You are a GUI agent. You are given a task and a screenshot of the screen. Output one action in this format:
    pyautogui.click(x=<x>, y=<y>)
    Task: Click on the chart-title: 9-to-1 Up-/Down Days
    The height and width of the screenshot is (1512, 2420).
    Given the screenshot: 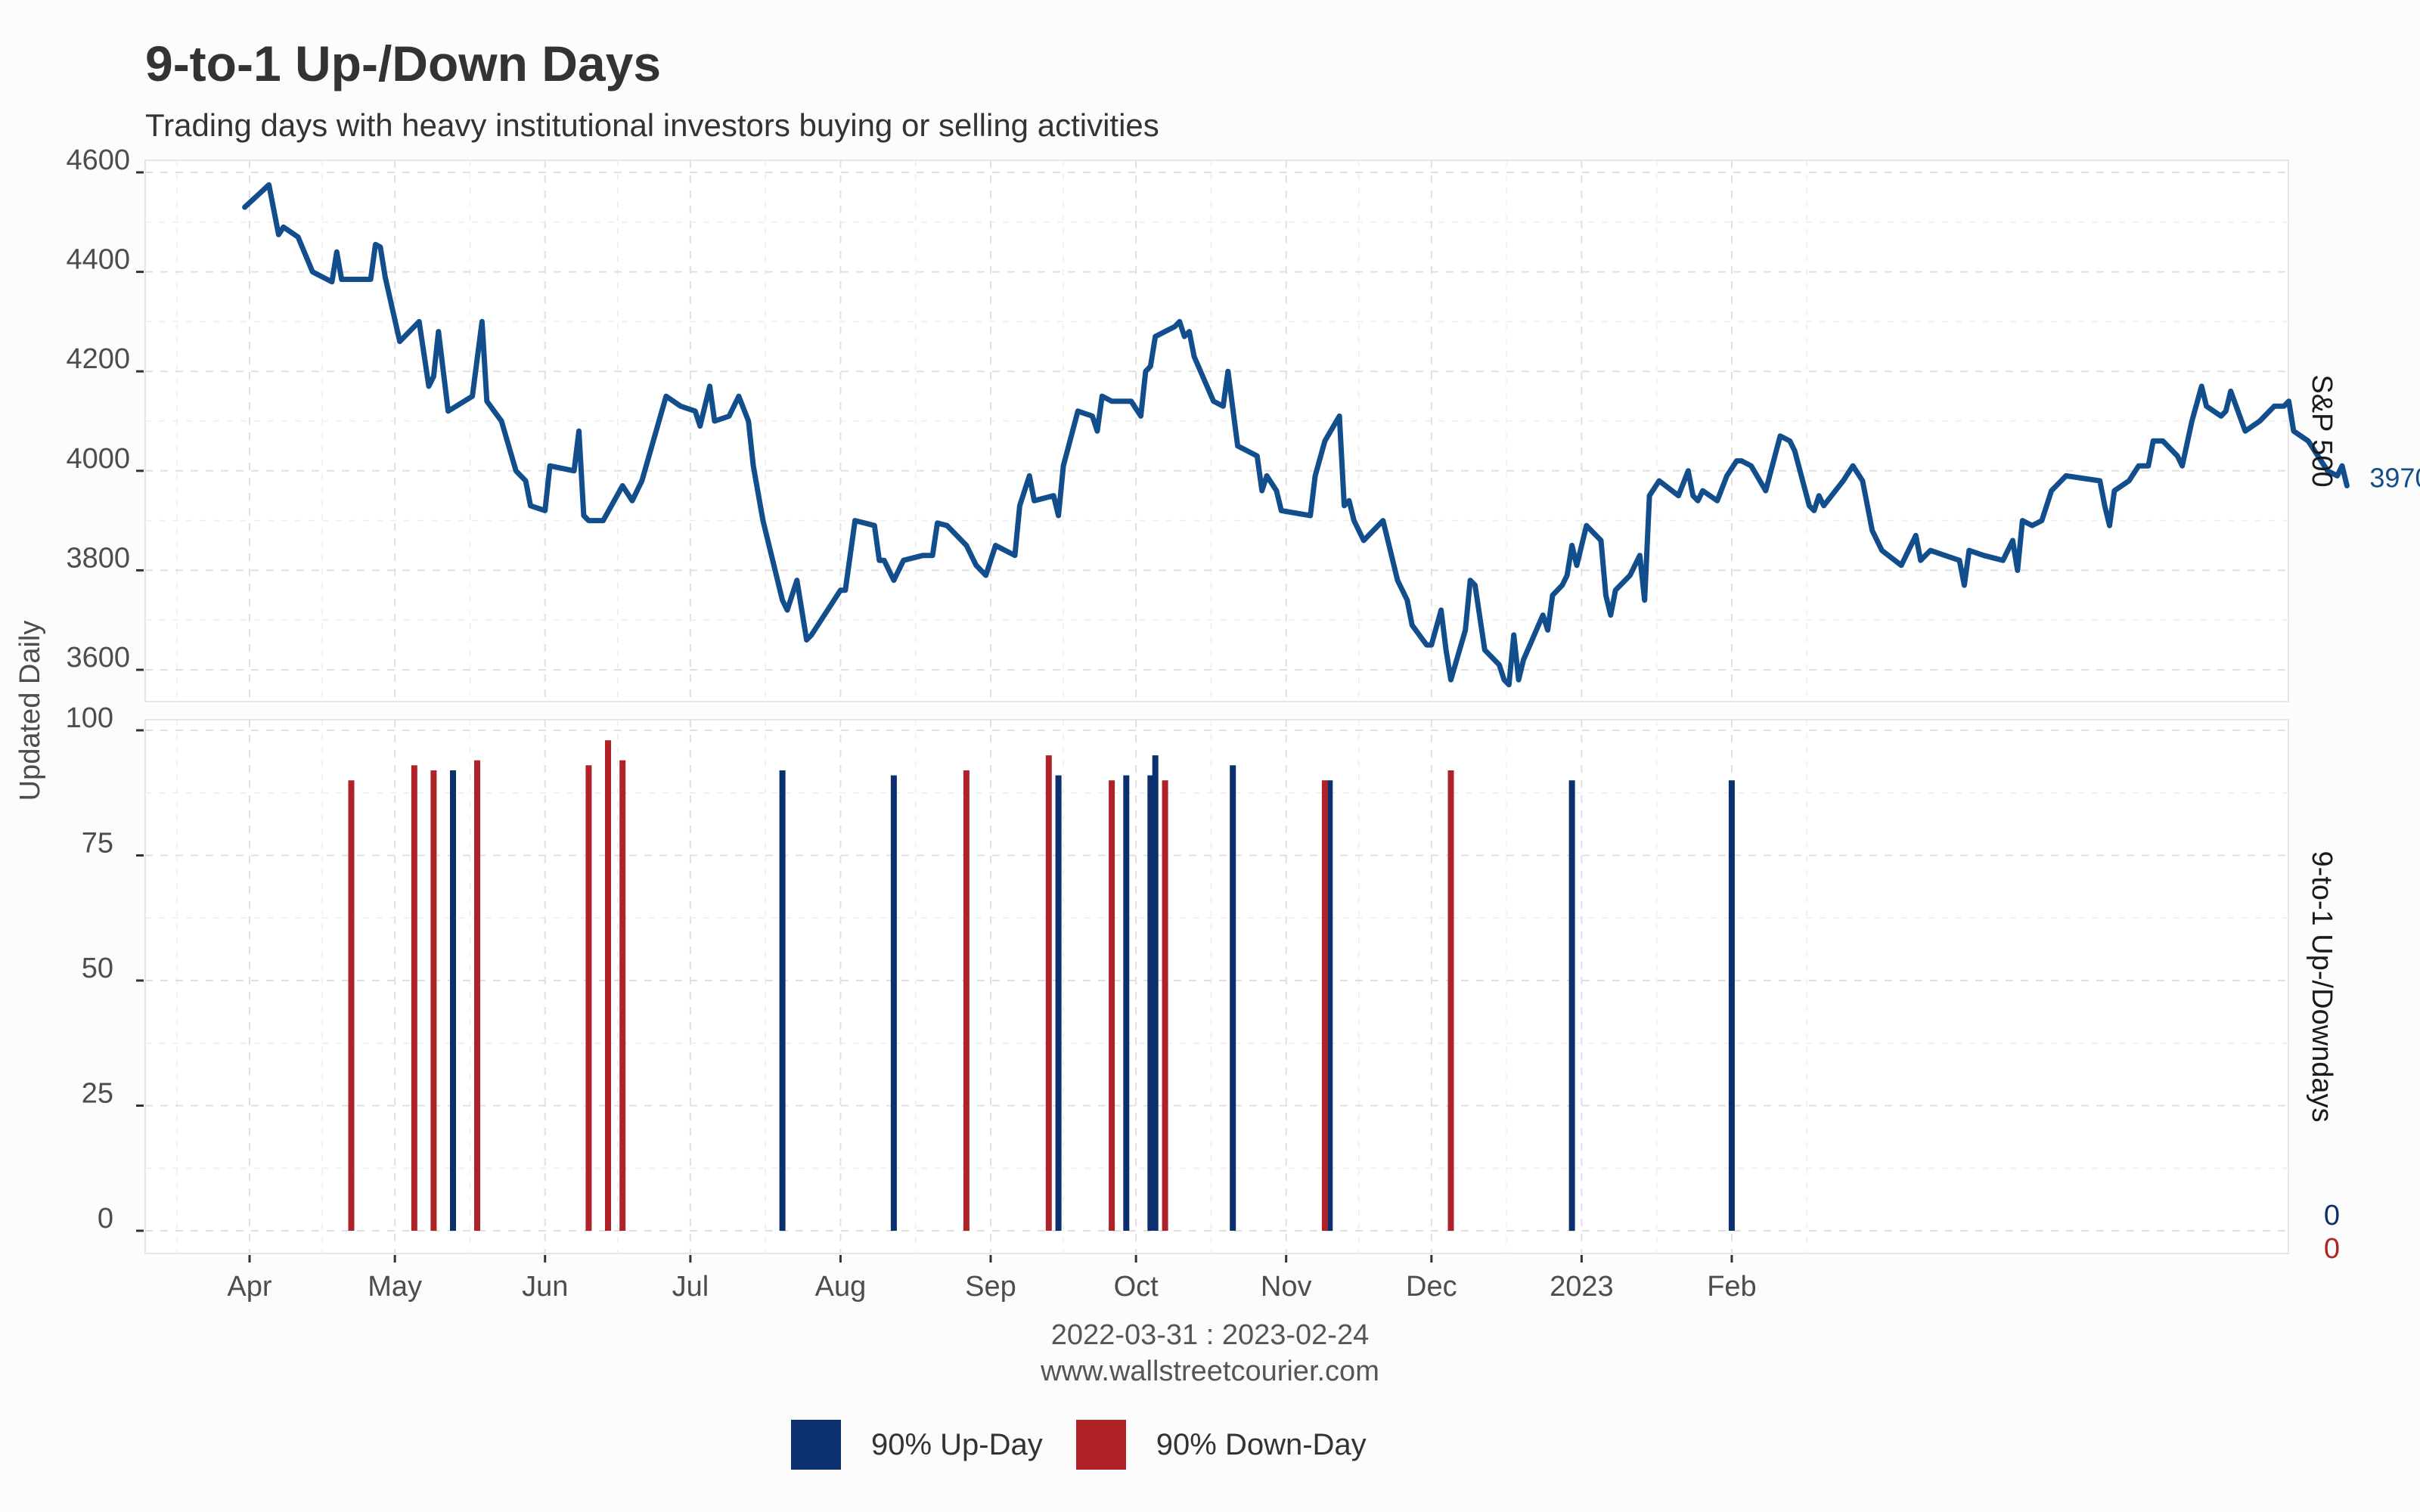 What is the action you would take?
    pyautogui.click(x=403, y=64)
    